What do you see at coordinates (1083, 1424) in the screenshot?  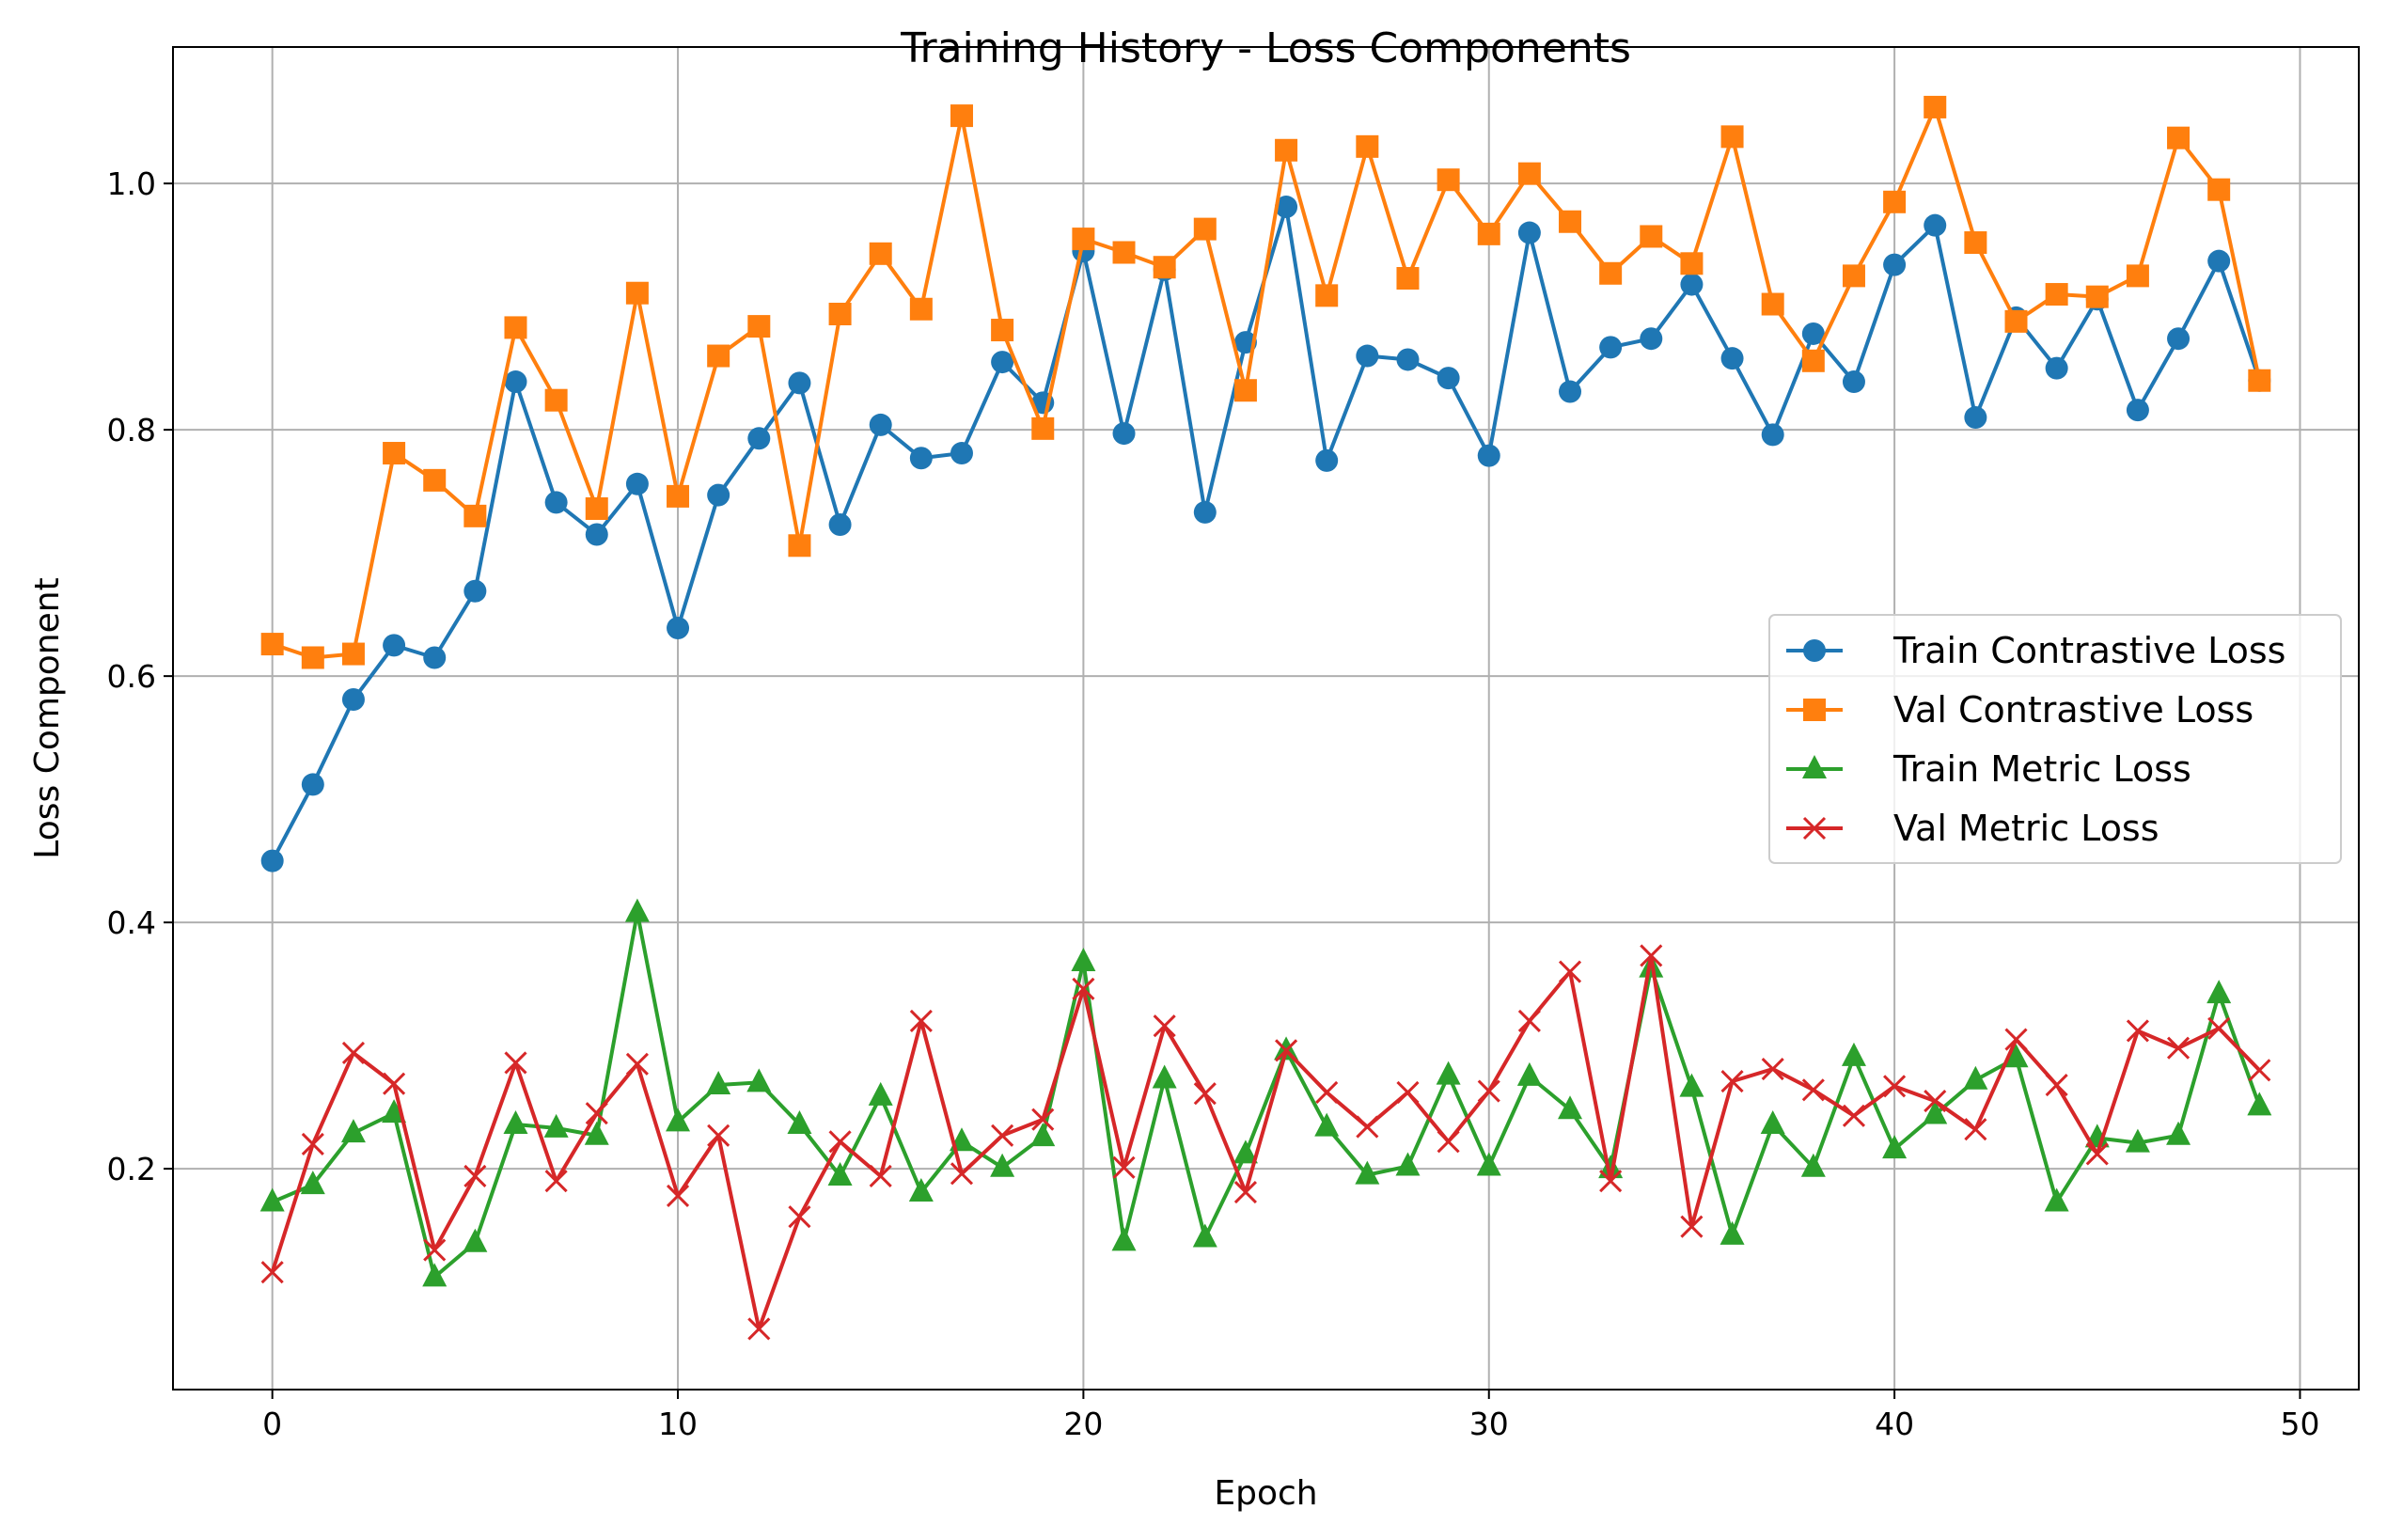 I see `x-tick-label: 20` at bounding box center [1083, 1424].